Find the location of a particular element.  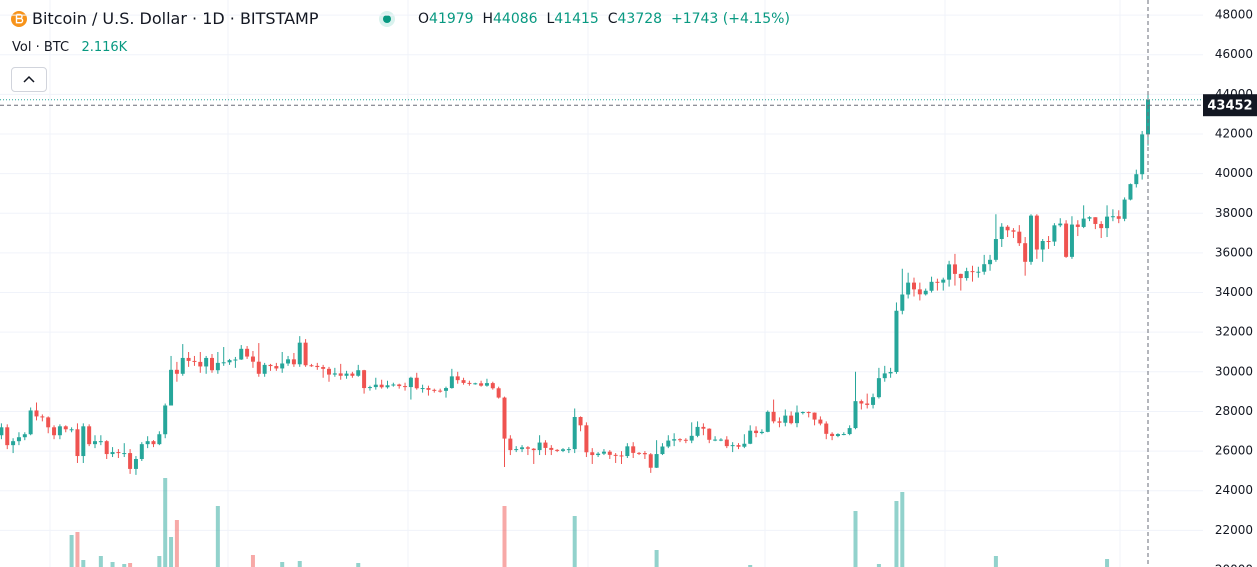

status-dot is located at coordinates (387, 19).